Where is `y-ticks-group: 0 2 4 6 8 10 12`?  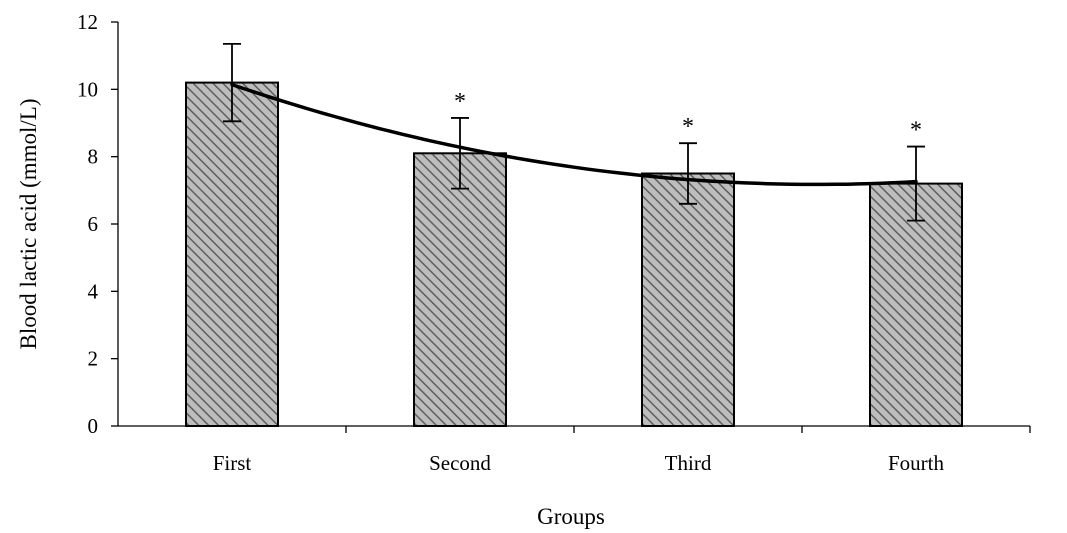
y-ticks-group: 0 2 4 6 8 10 12 is located at coordinates (97, 224).